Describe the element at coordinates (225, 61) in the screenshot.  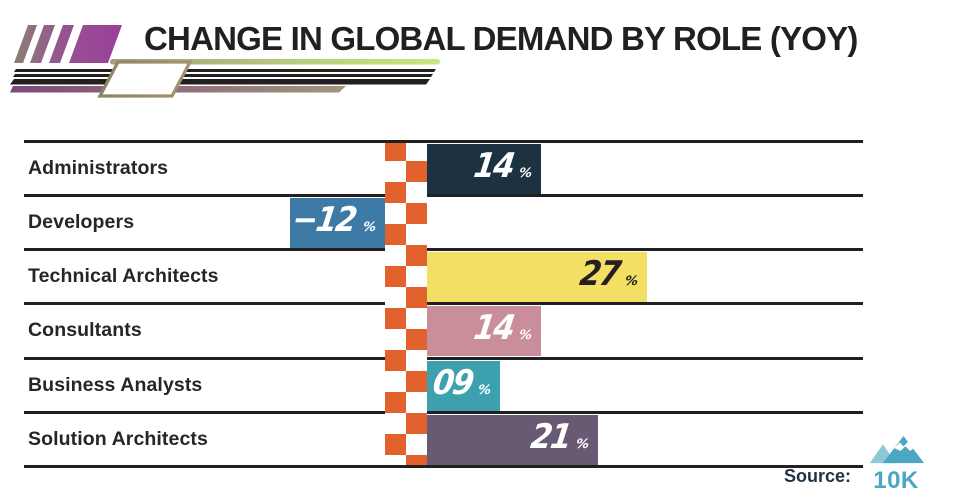
I see `header-decoration` at that location.